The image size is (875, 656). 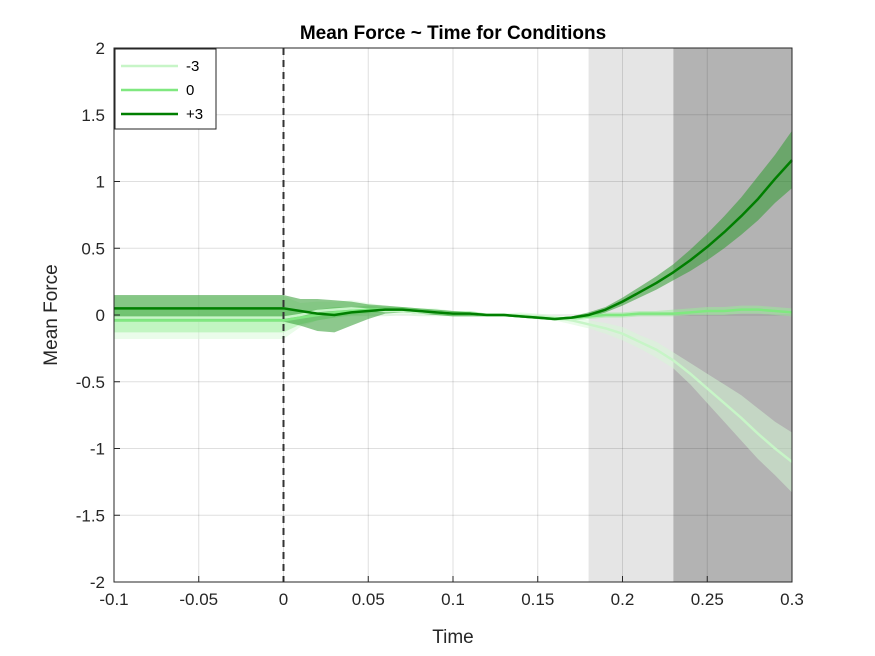 What do you see at coordinates (198, 599) in the screenshot?
I see `x-tick-label: -0.05` at bounding box center [198, 599].